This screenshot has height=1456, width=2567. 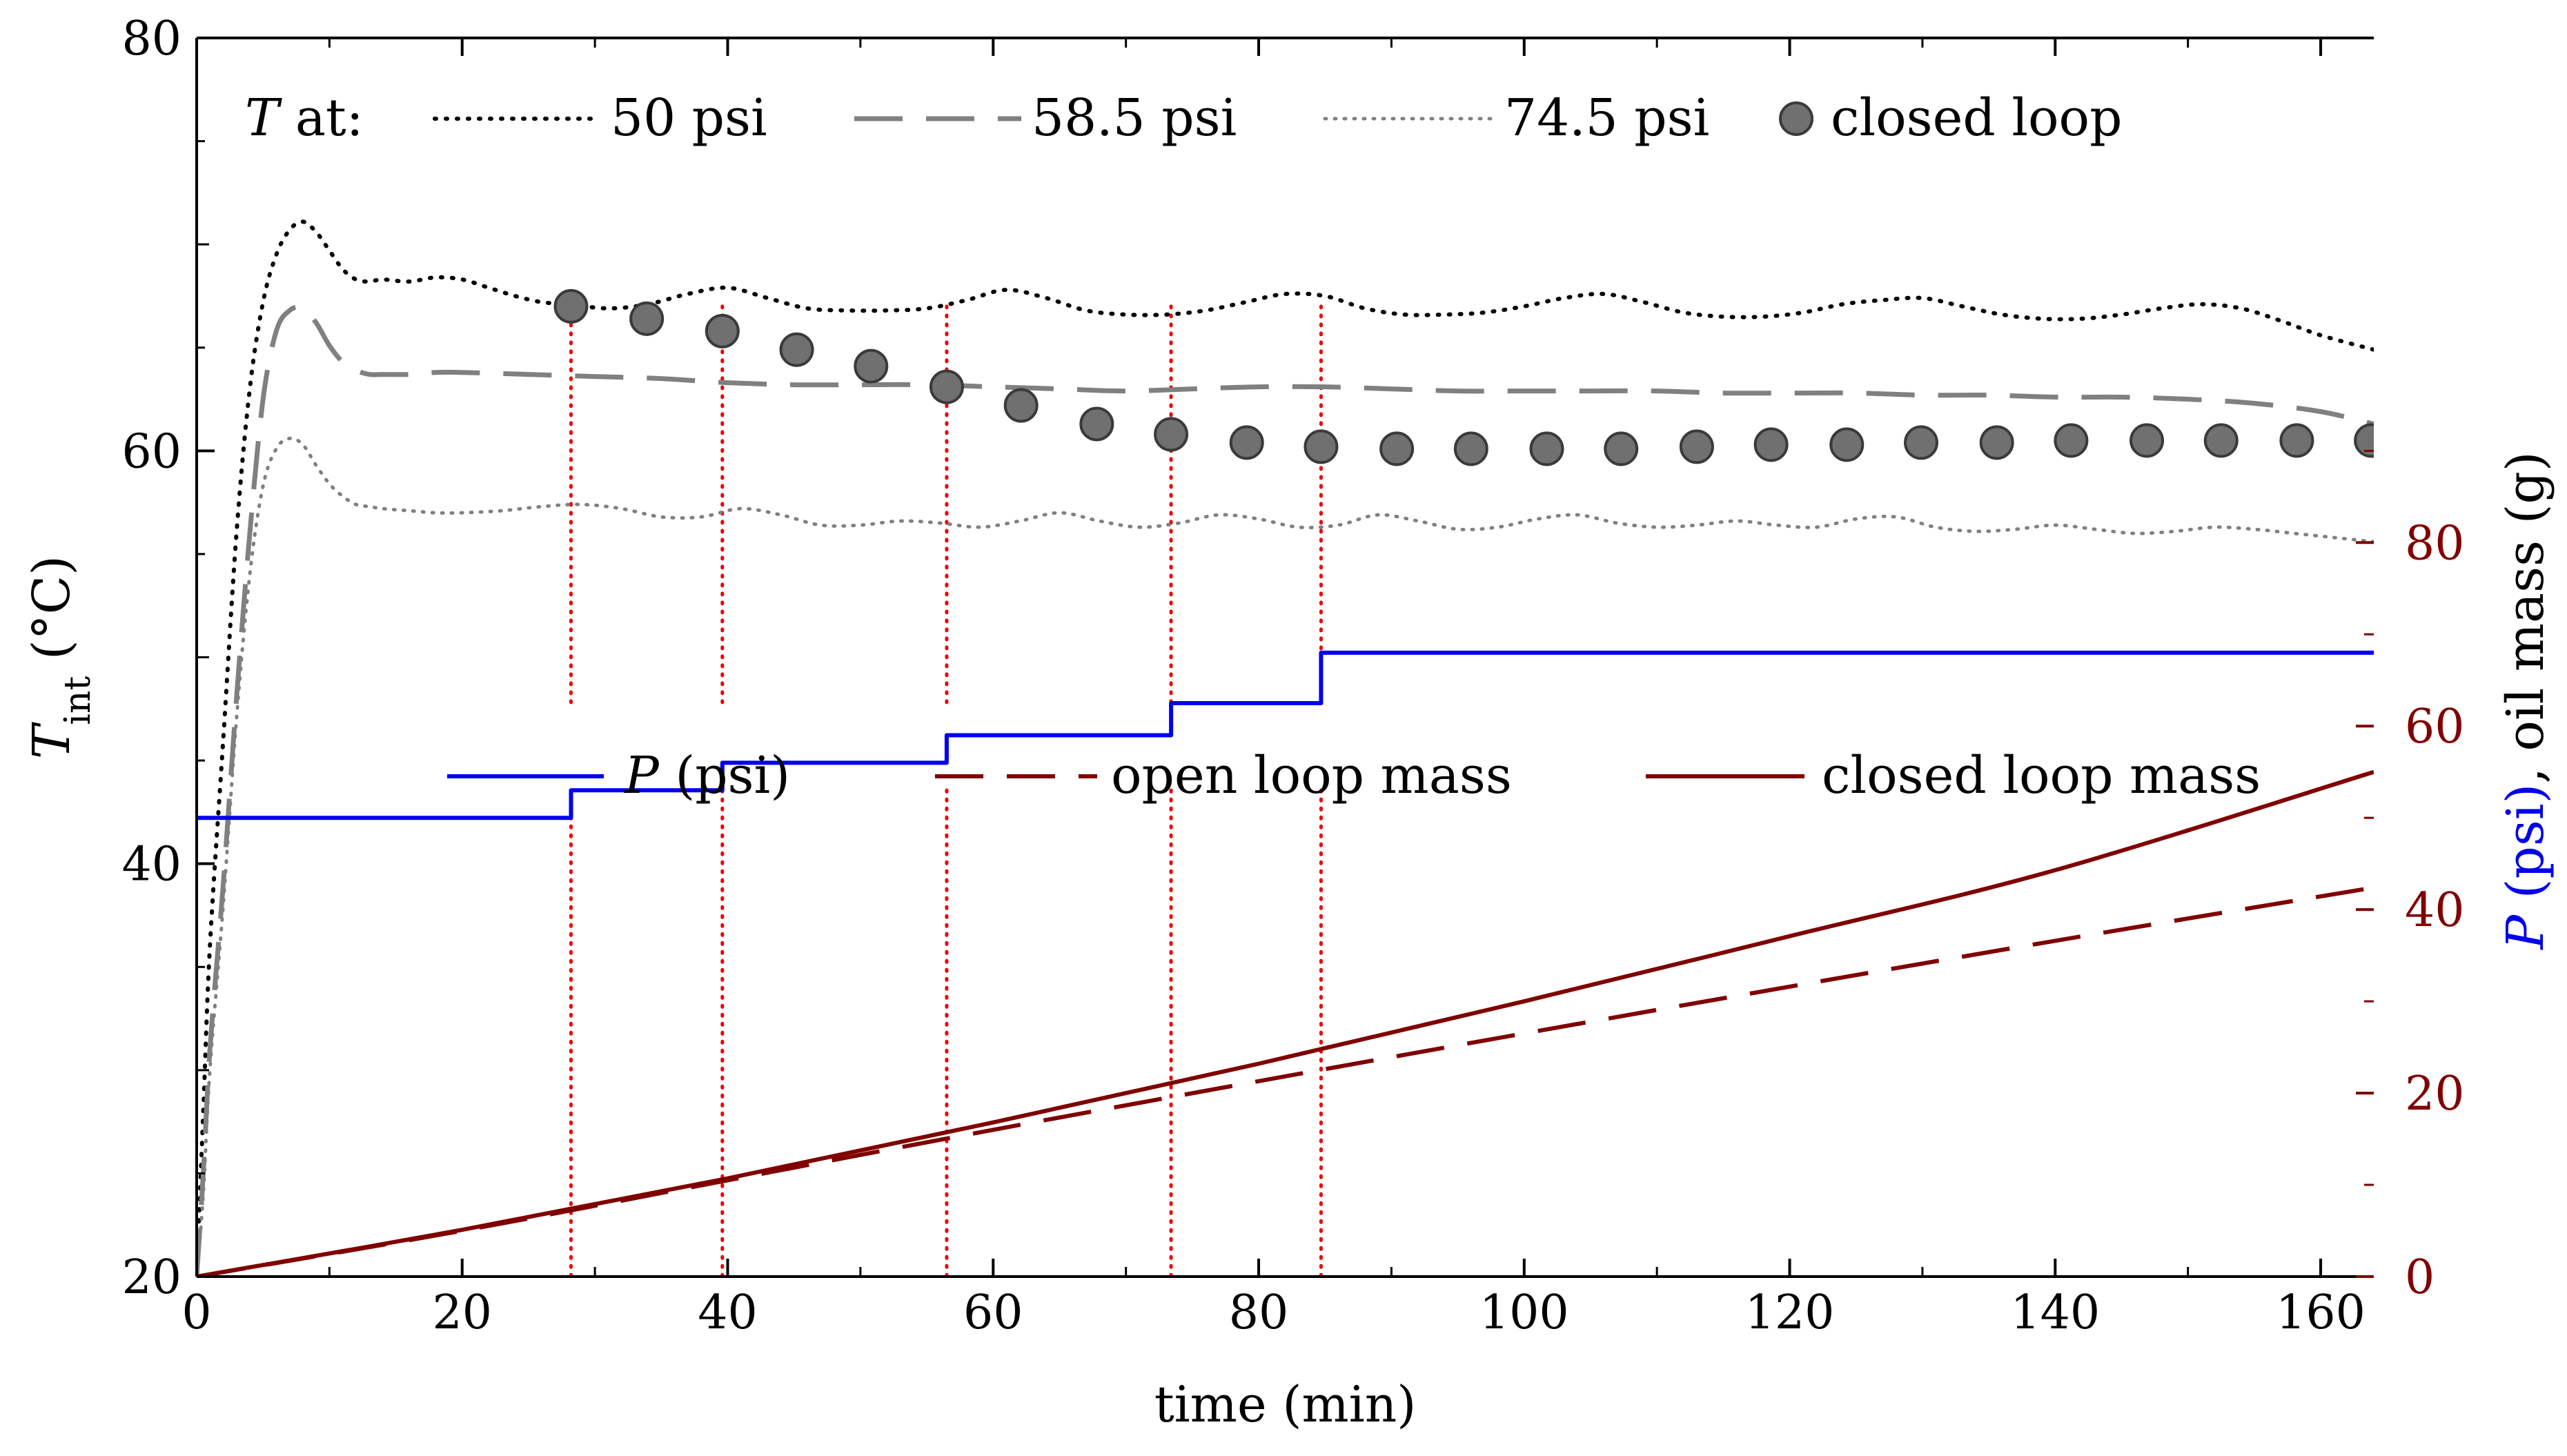 What do you see at coordinates (2042, 775) in the screenshot?
I see `legend-label-closed-loop-mass: closed loop mass` at bounding box center [2042, 775].